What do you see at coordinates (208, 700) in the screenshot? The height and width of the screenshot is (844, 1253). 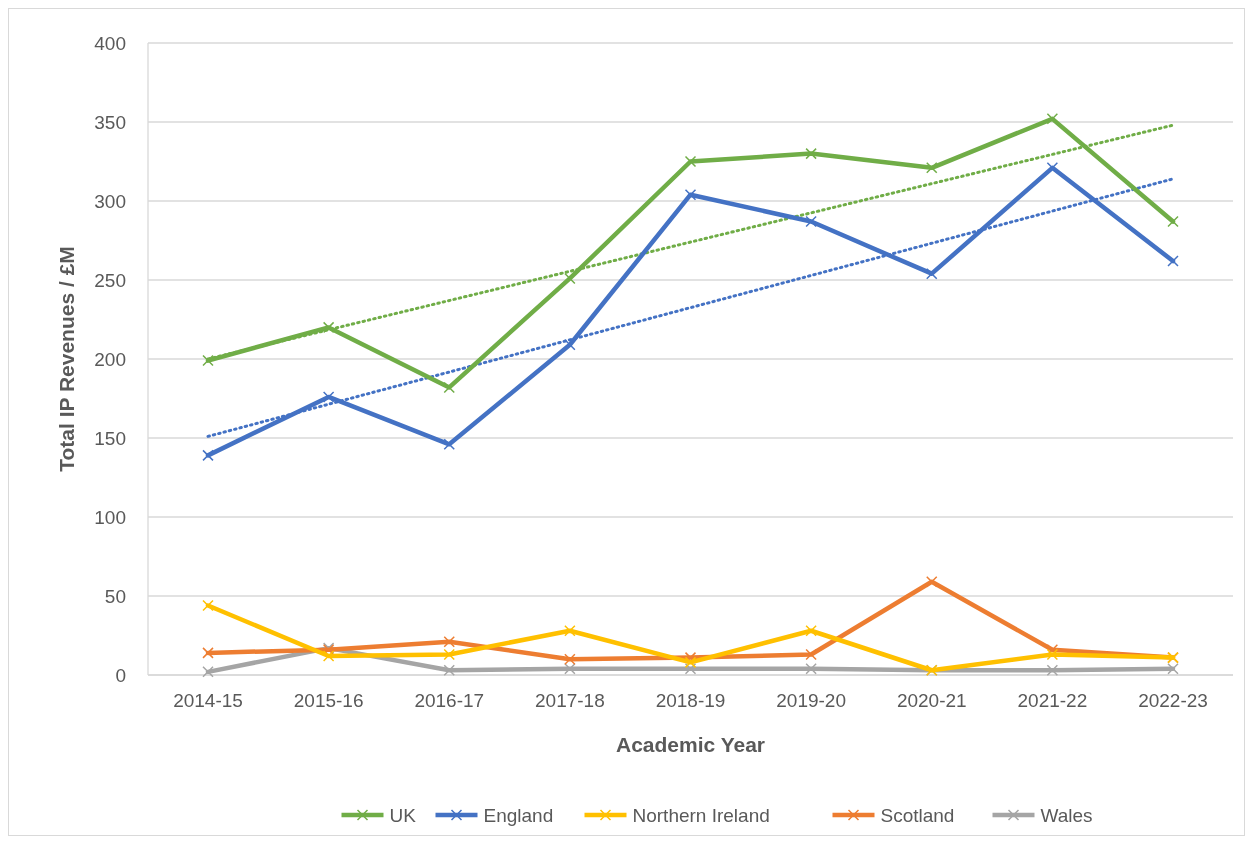 I see `x-tick-label: 2014-15` at bounding box center [208, 700].